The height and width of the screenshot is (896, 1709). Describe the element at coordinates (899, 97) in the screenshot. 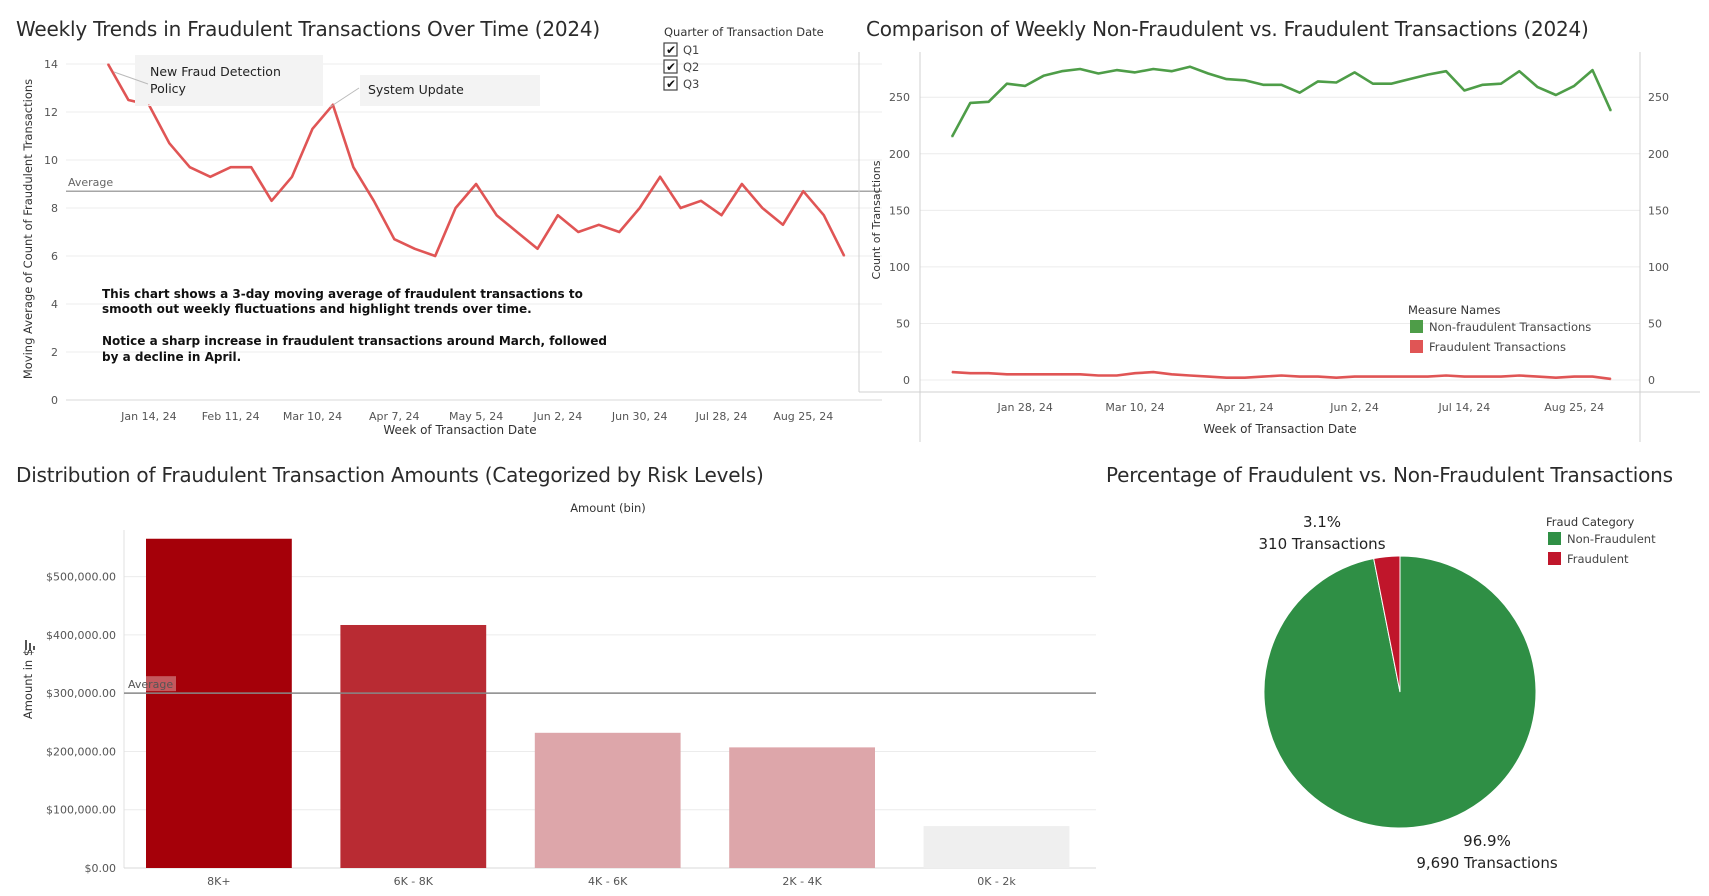

I see `comparison-y-tick-label-left: 250` at that location.